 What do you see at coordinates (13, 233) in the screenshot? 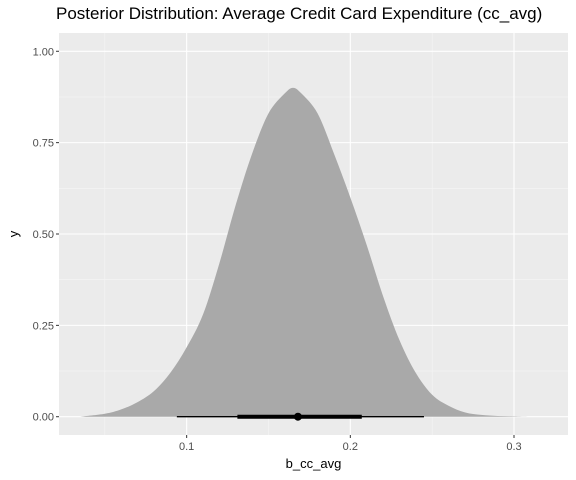
I see `y-axis-title: y` at bounding box center [13, 233].